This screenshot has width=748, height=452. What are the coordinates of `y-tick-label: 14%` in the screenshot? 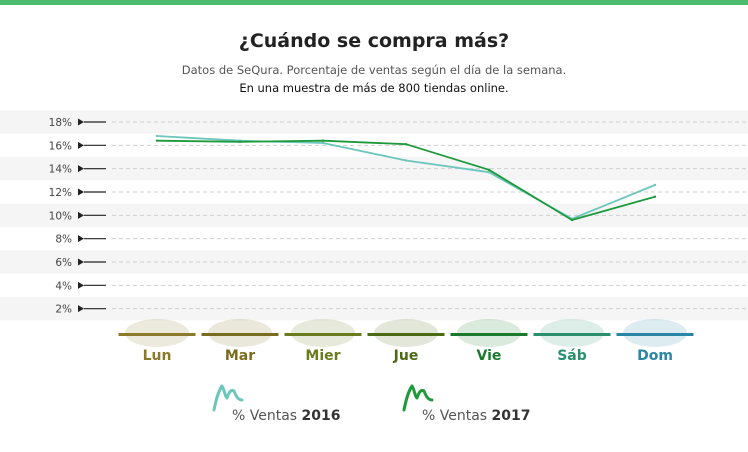 It's located at (60, 170).